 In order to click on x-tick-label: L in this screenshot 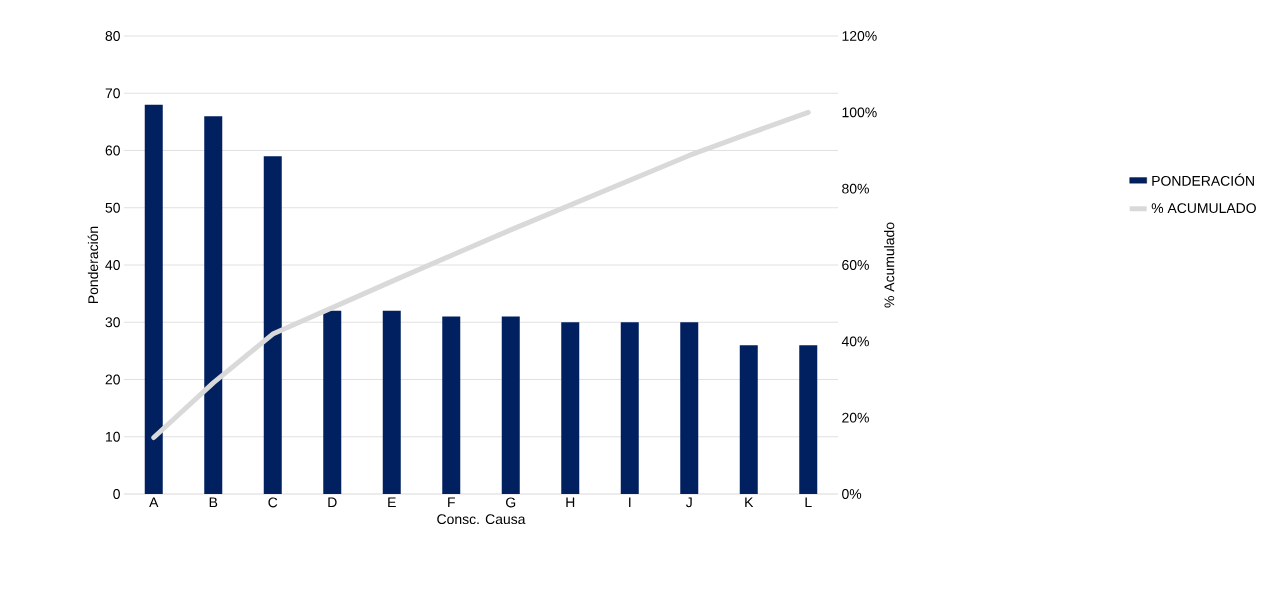, I will do `click(808, 502)`.